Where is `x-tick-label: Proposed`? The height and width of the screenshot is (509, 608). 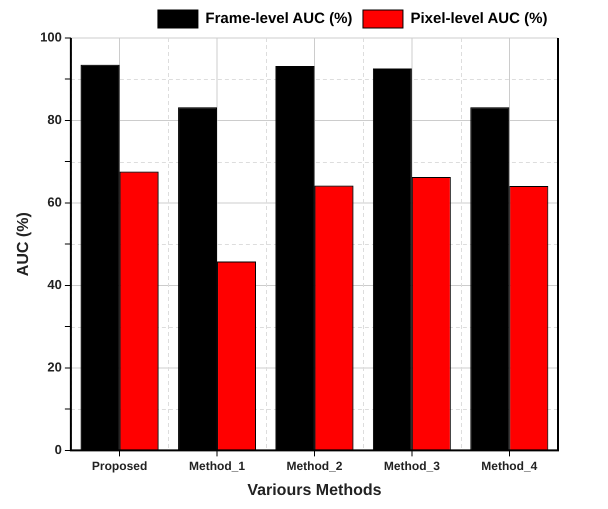
x-tick-label: Proposed is located at coordinates (120, 465).